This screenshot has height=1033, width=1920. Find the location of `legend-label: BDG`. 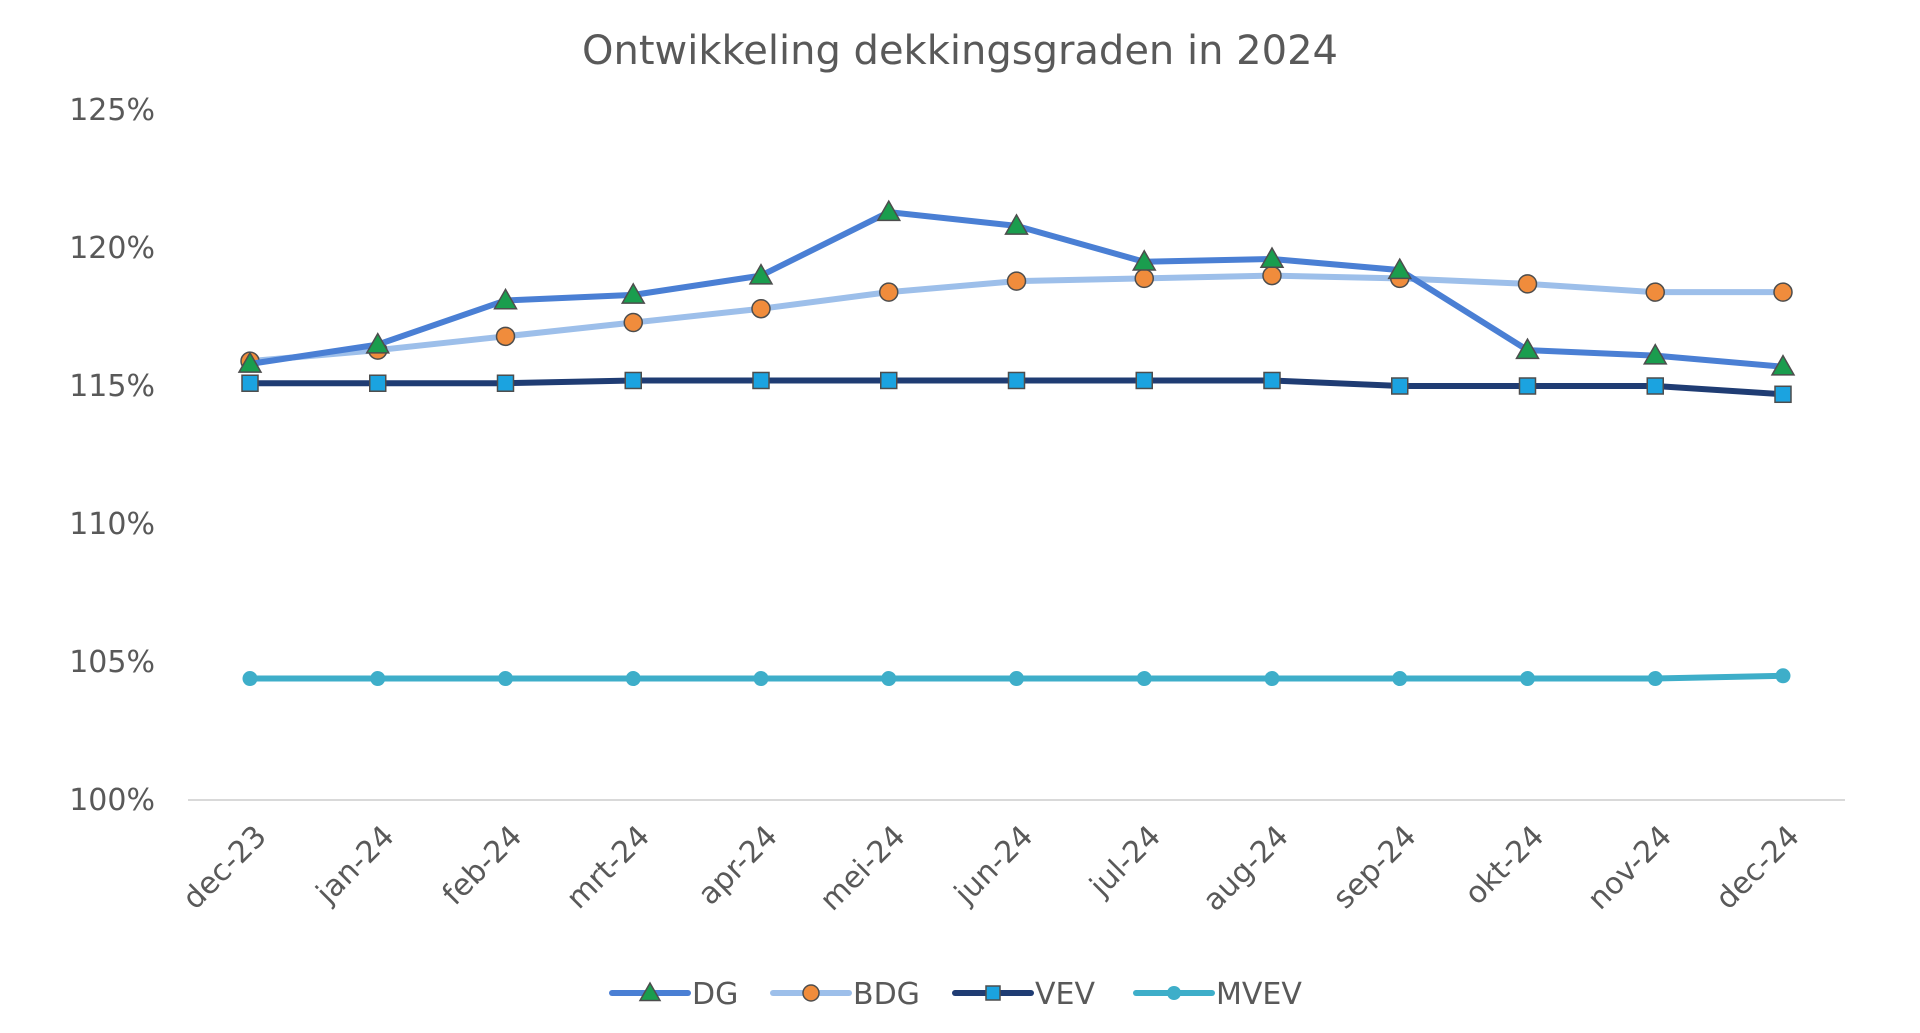

legend-label: BDG is located at coordinates (886, 994).